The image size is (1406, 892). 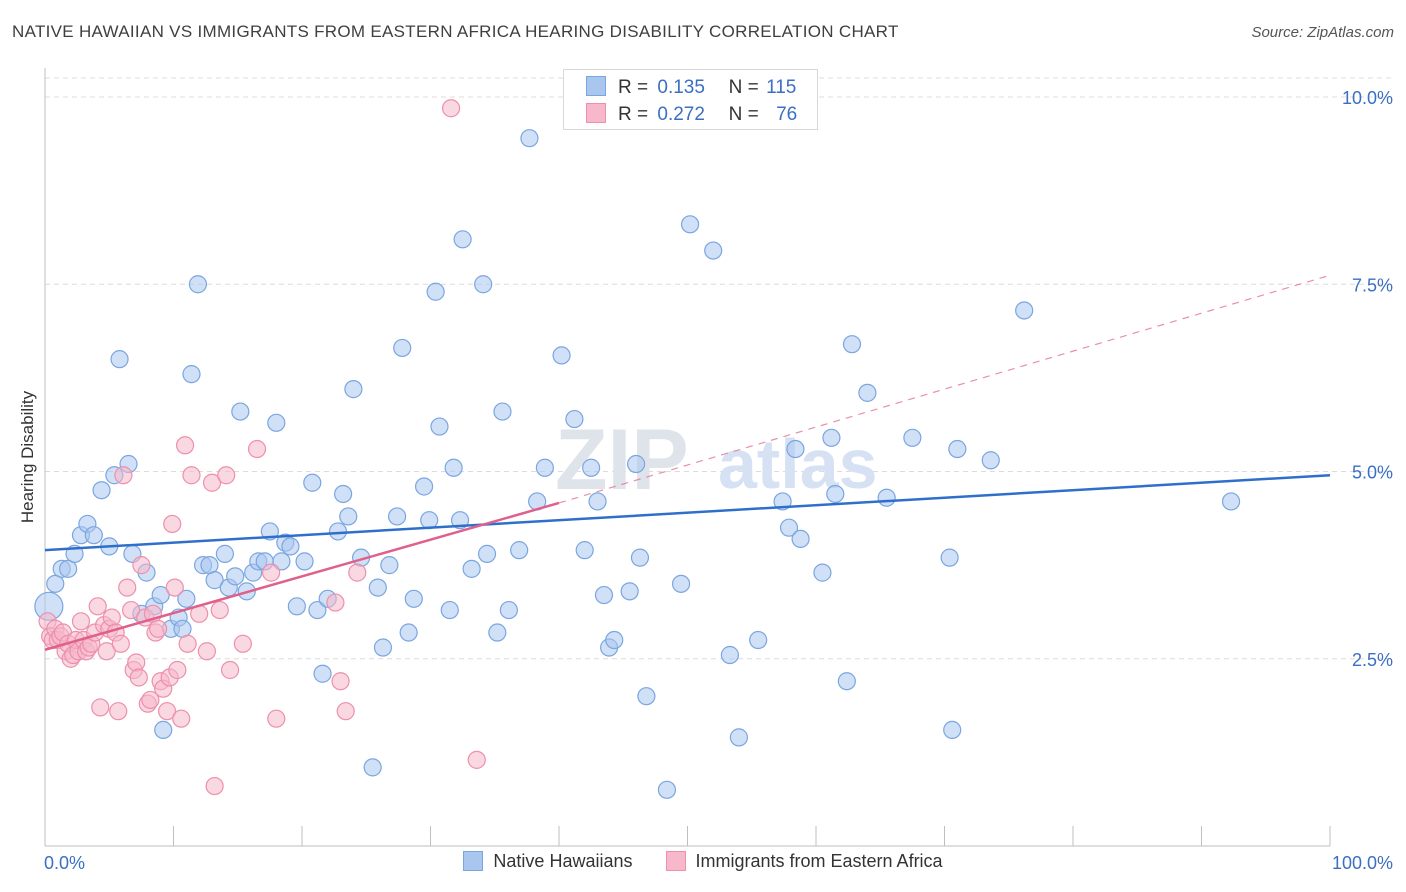 What do you see at coordinates (596, 113) in the screenshot?
I see `pink-swatch` at bounding box center [596, 113].